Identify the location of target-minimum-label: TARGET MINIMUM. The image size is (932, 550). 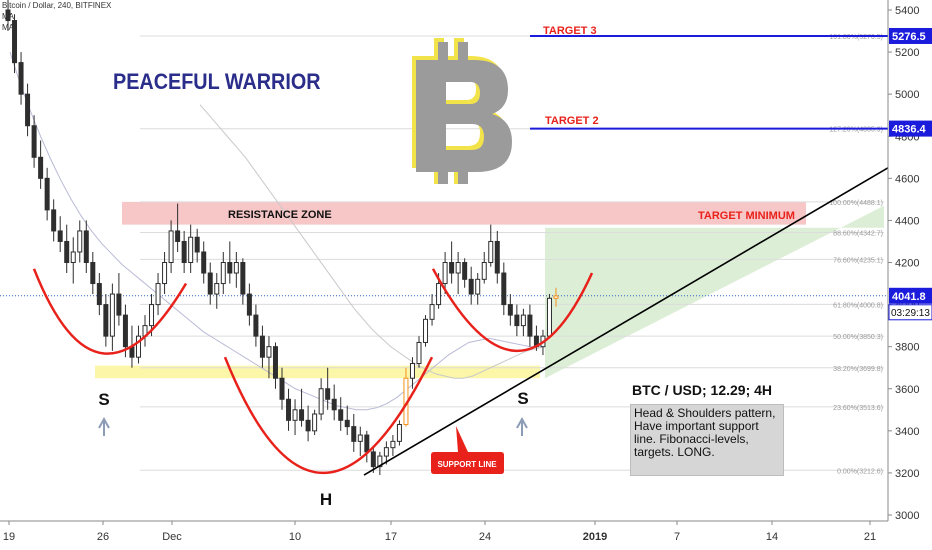
(746, 216).